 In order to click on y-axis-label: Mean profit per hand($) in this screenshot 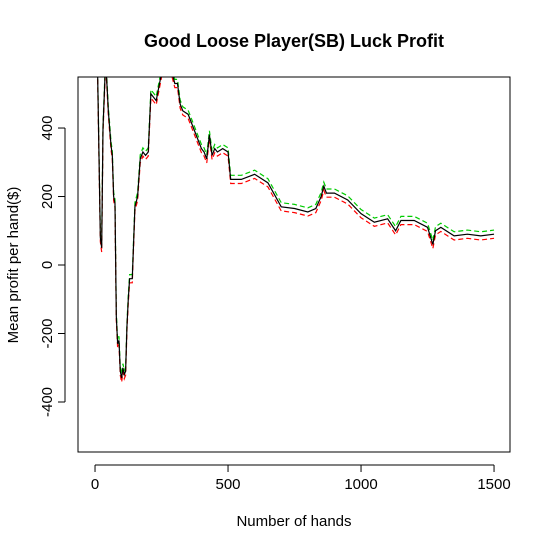, I will do `click(13, 265)`.